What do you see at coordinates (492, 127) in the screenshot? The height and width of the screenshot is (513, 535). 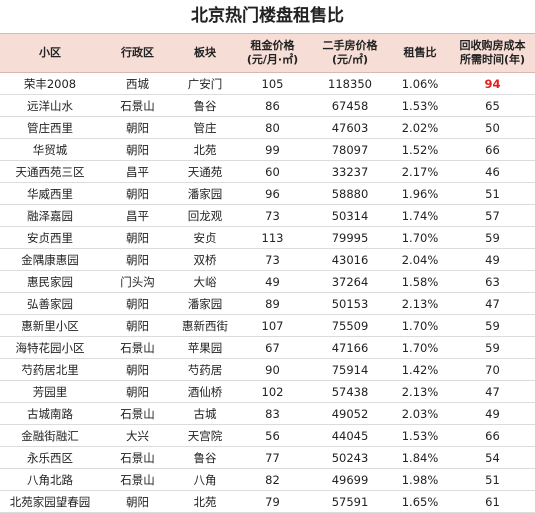 I see `table-cell: 50` at bounding box center [492, 127].